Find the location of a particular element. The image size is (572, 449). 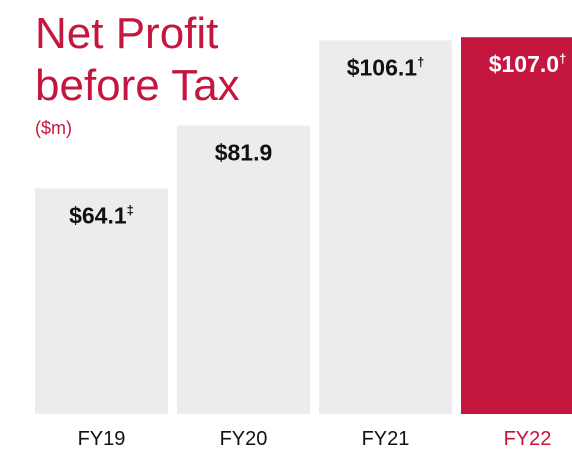

x-tick-label: FY19 is located at coordinates (102, 438).